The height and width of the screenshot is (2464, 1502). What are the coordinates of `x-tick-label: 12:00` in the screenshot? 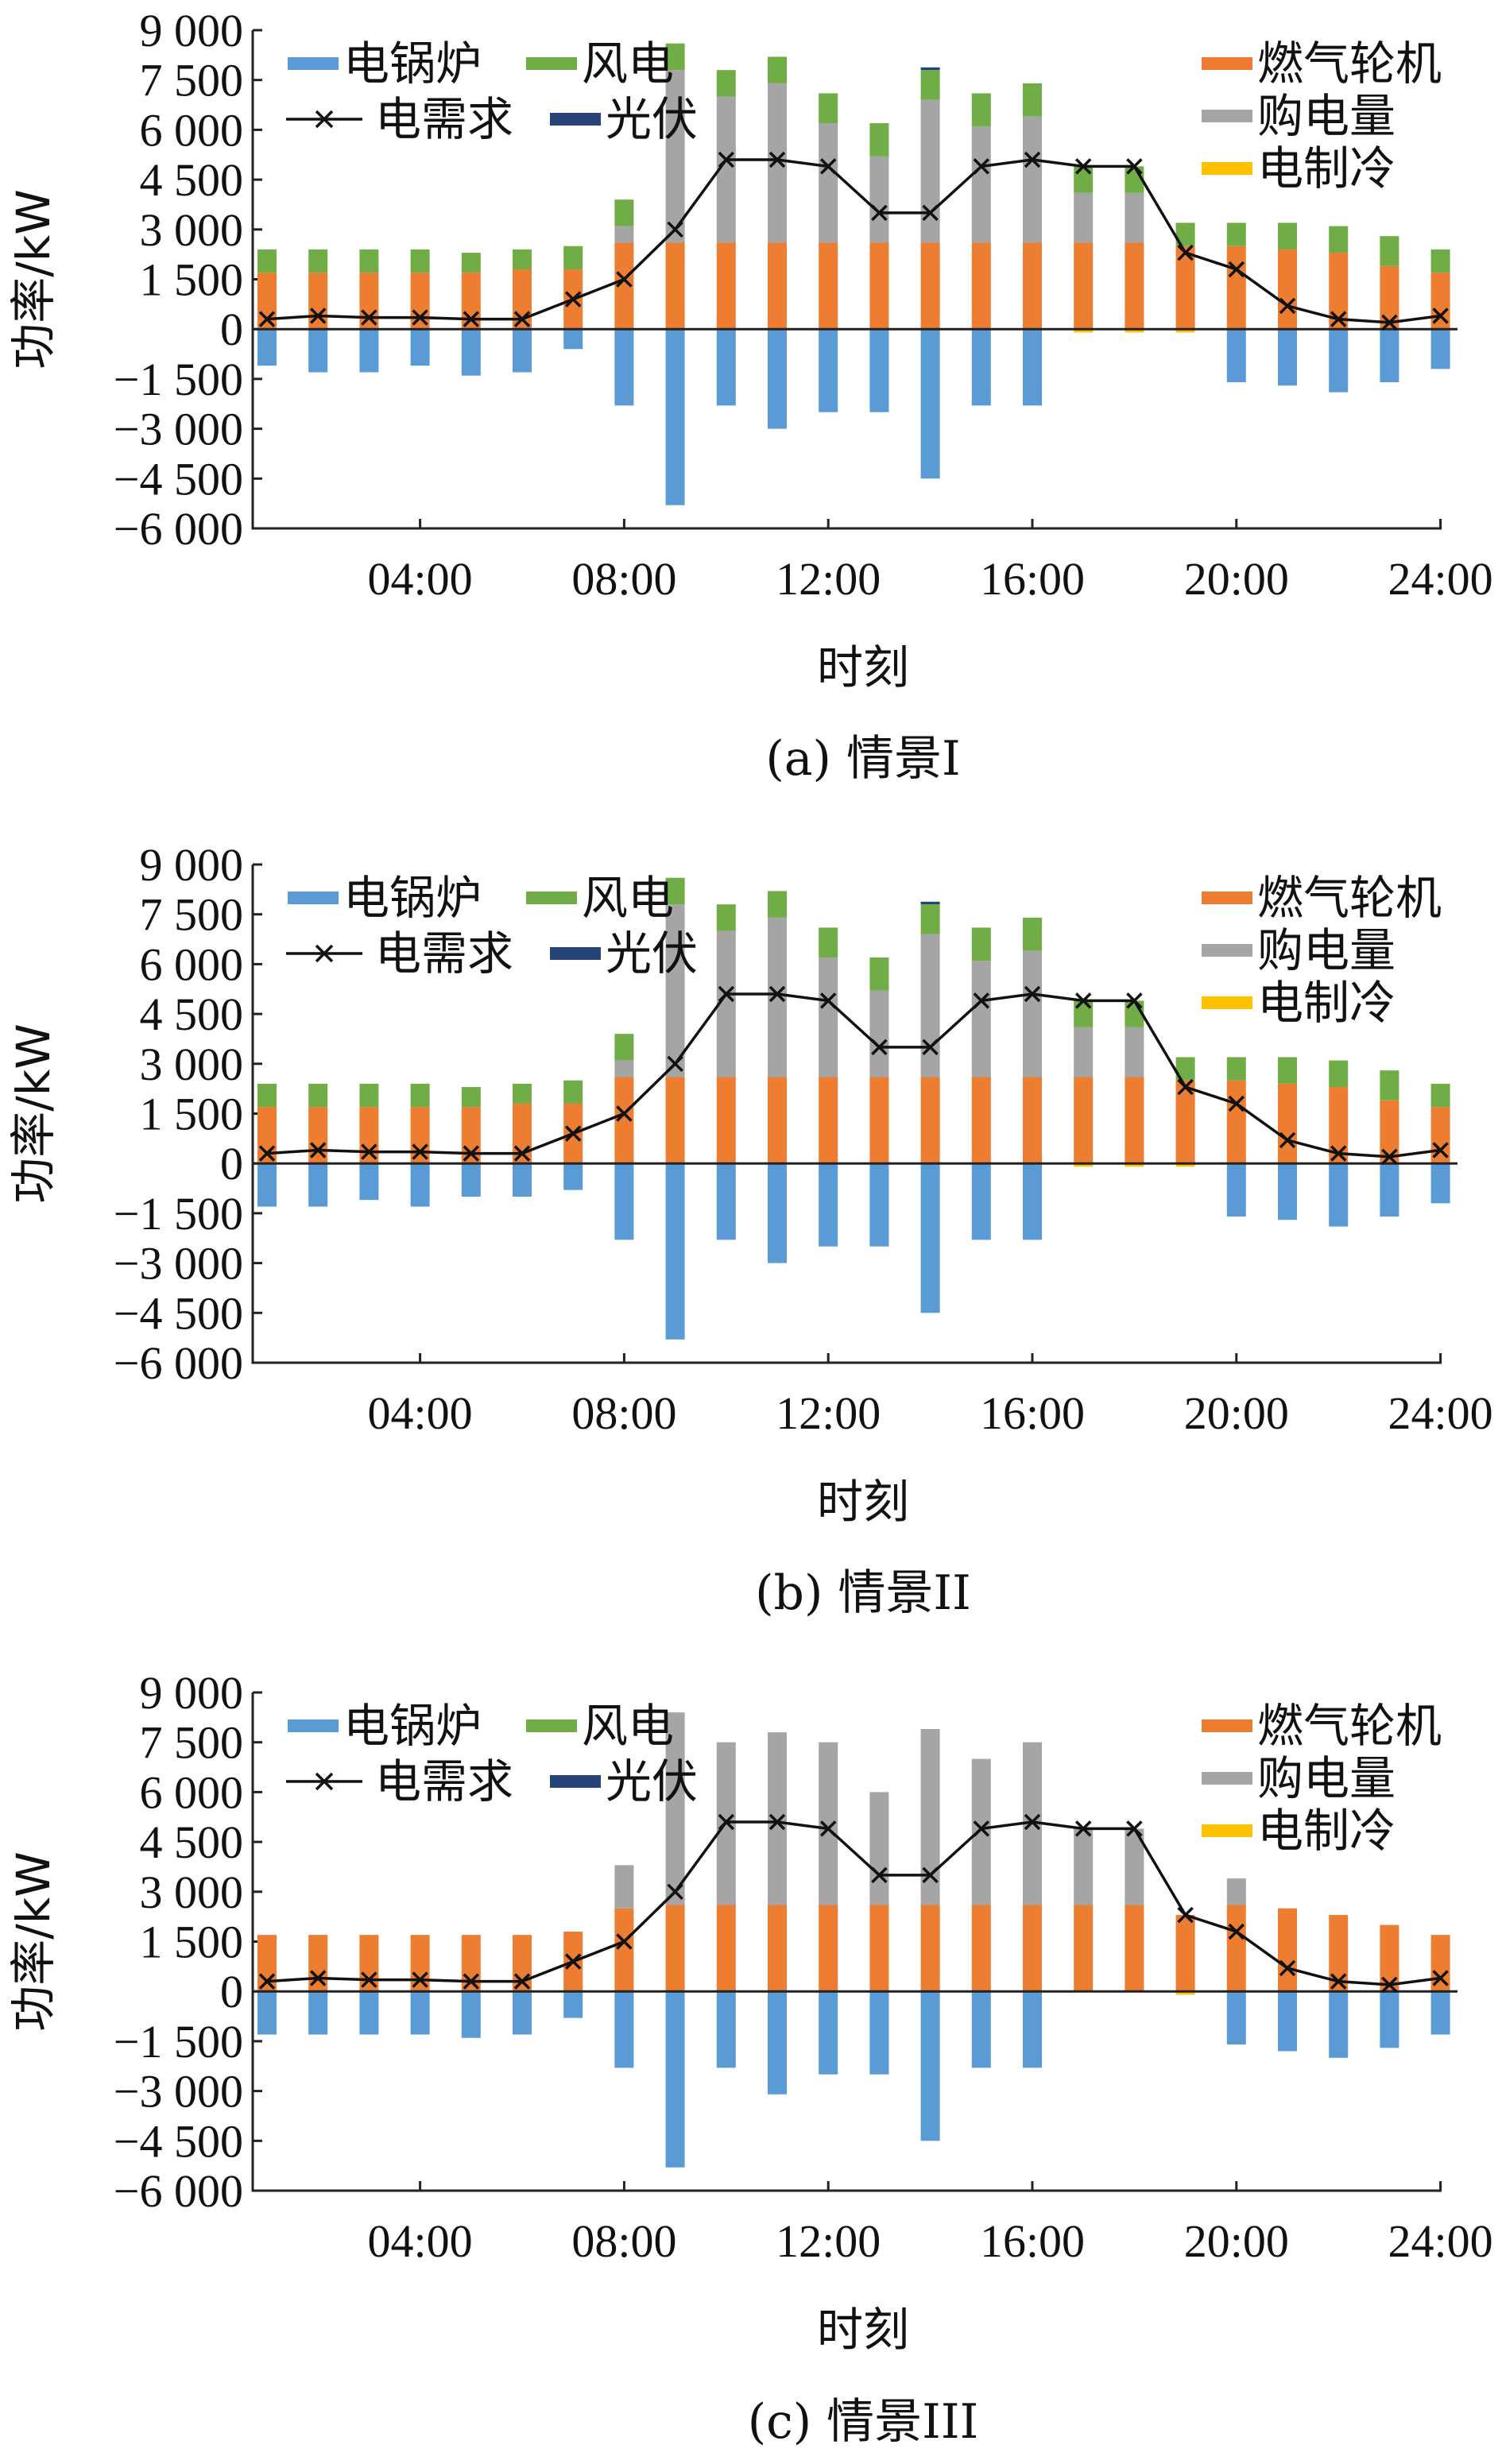 It's located at (828, 579).